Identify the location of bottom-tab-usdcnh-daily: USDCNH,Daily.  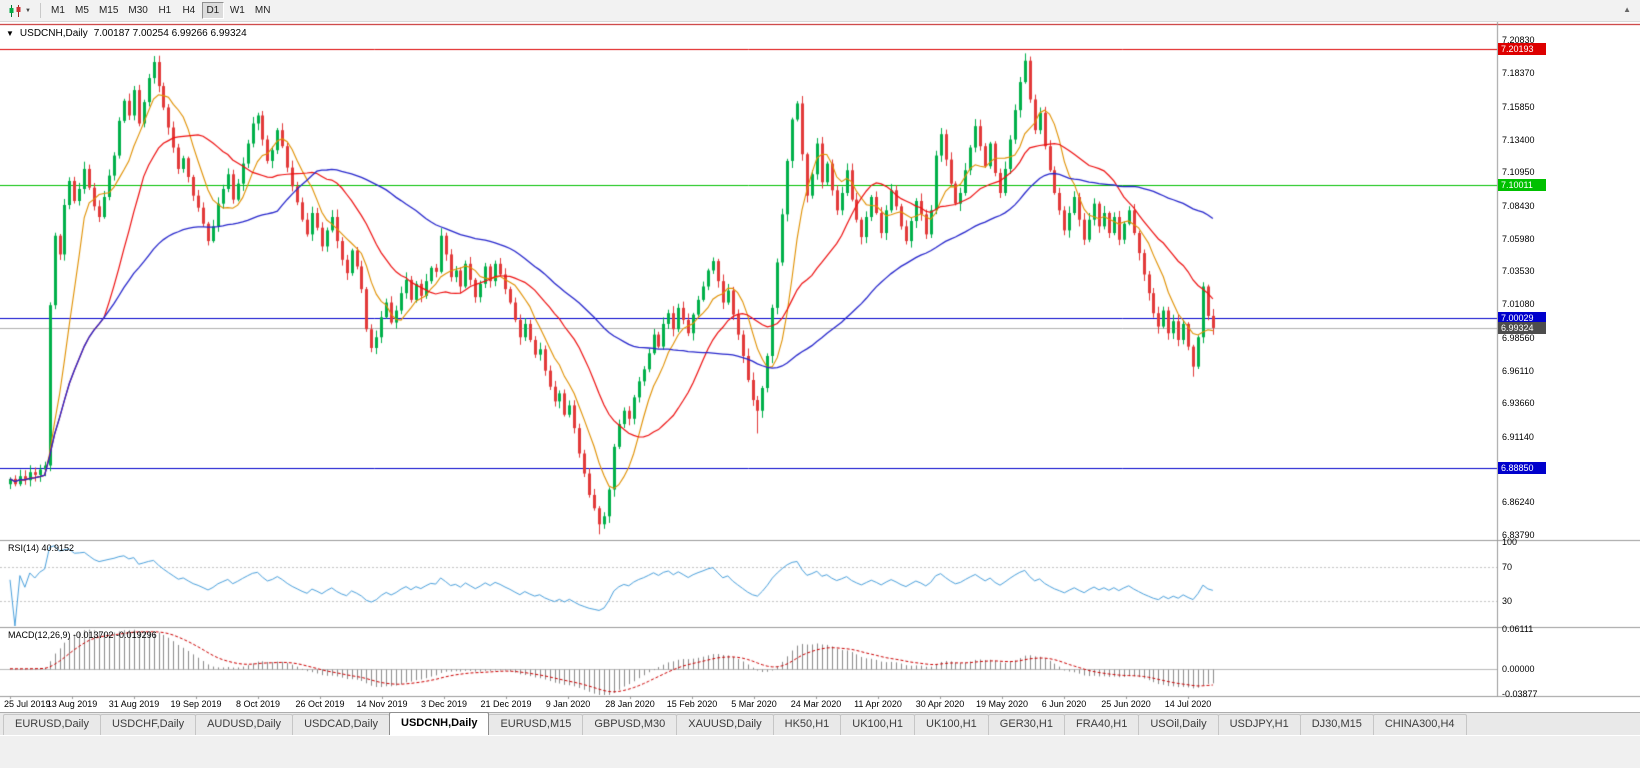
(439, 723).